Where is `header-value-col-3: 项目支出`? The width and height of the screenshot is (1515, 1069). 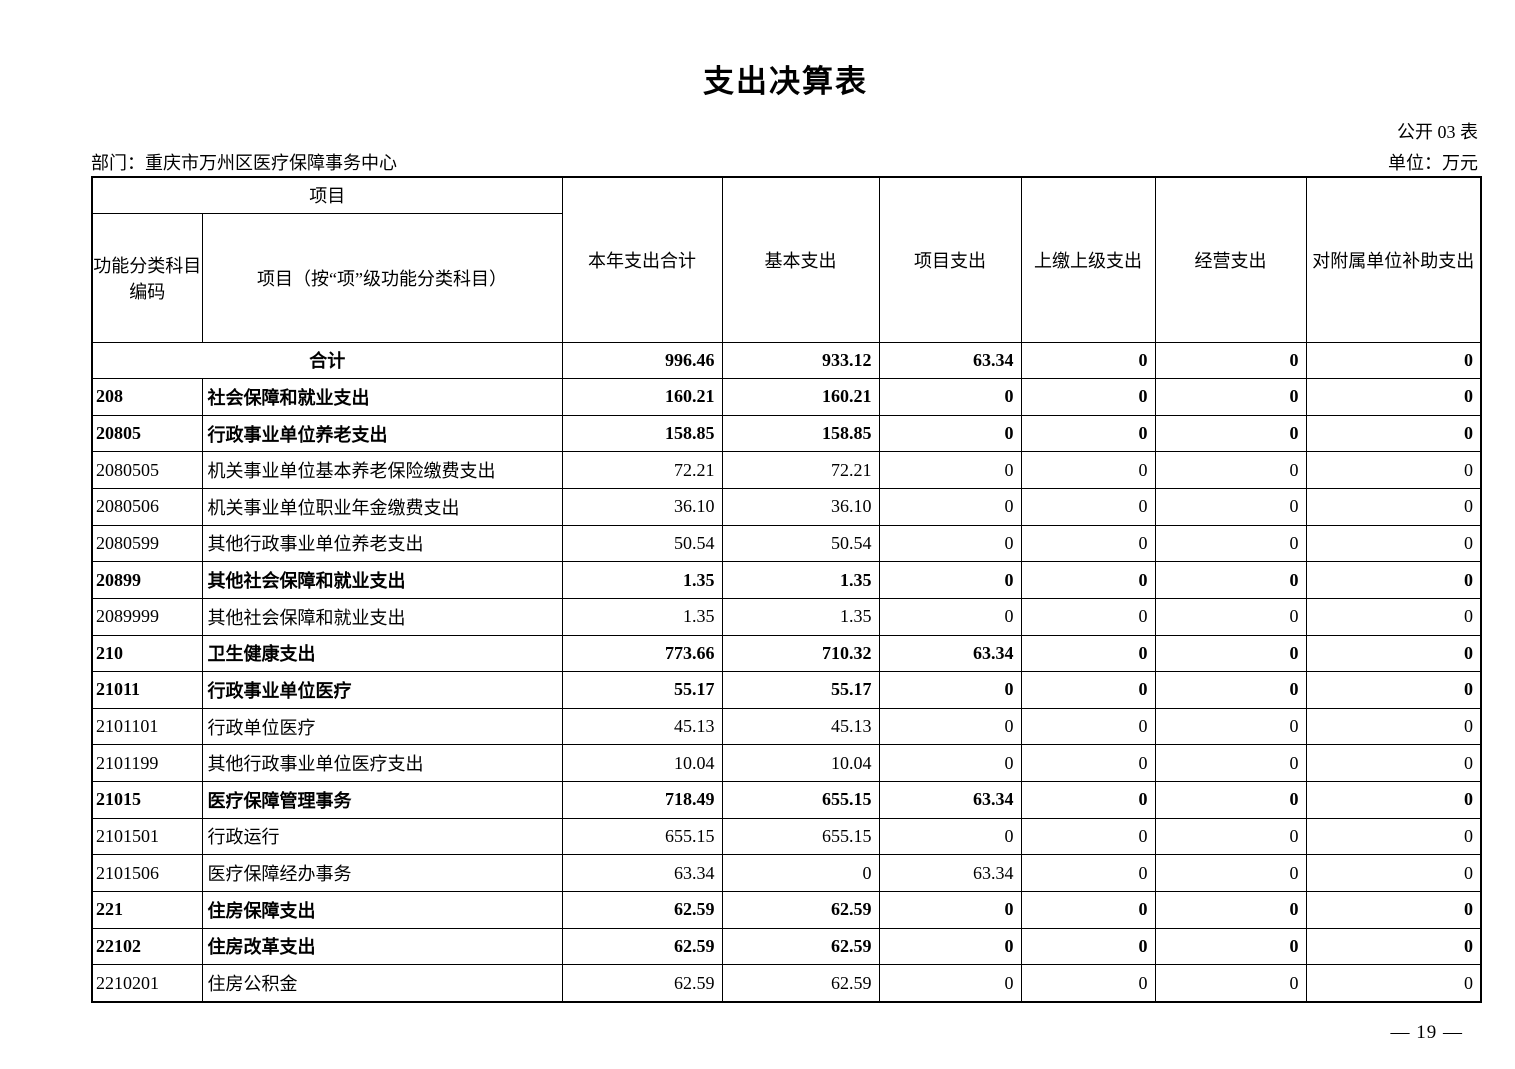
header-value-col-3: 项目支出 is located at coordinates (950, 259).